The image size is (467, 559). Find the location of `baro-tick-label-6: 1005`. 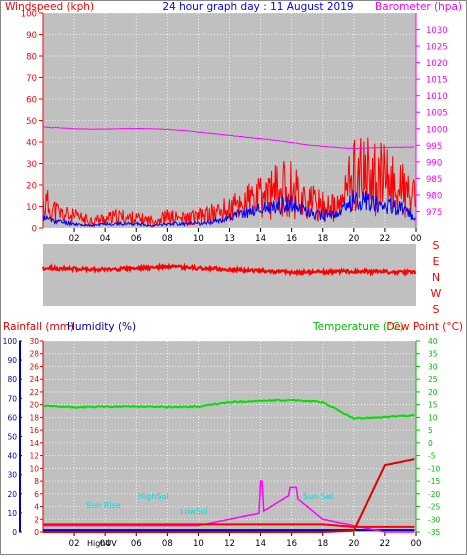

baro-tick-label-6: 1005 is located at coordinates (437, 114).